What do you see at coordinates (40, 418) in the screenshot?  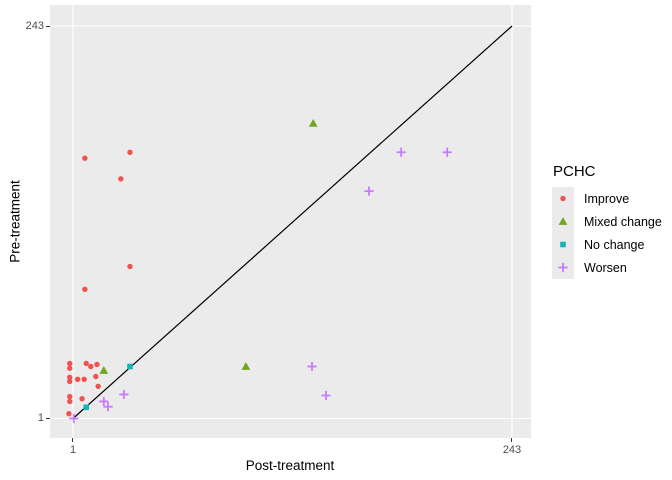 I see `y-tick-label-1: 1` at bounding box center [40, 418].